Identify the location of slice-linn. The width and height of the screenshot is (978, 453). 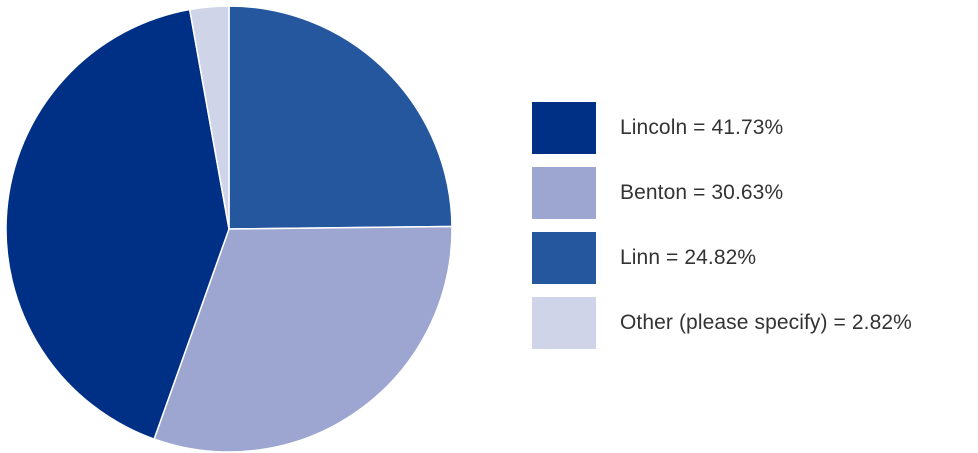
(340, 117).